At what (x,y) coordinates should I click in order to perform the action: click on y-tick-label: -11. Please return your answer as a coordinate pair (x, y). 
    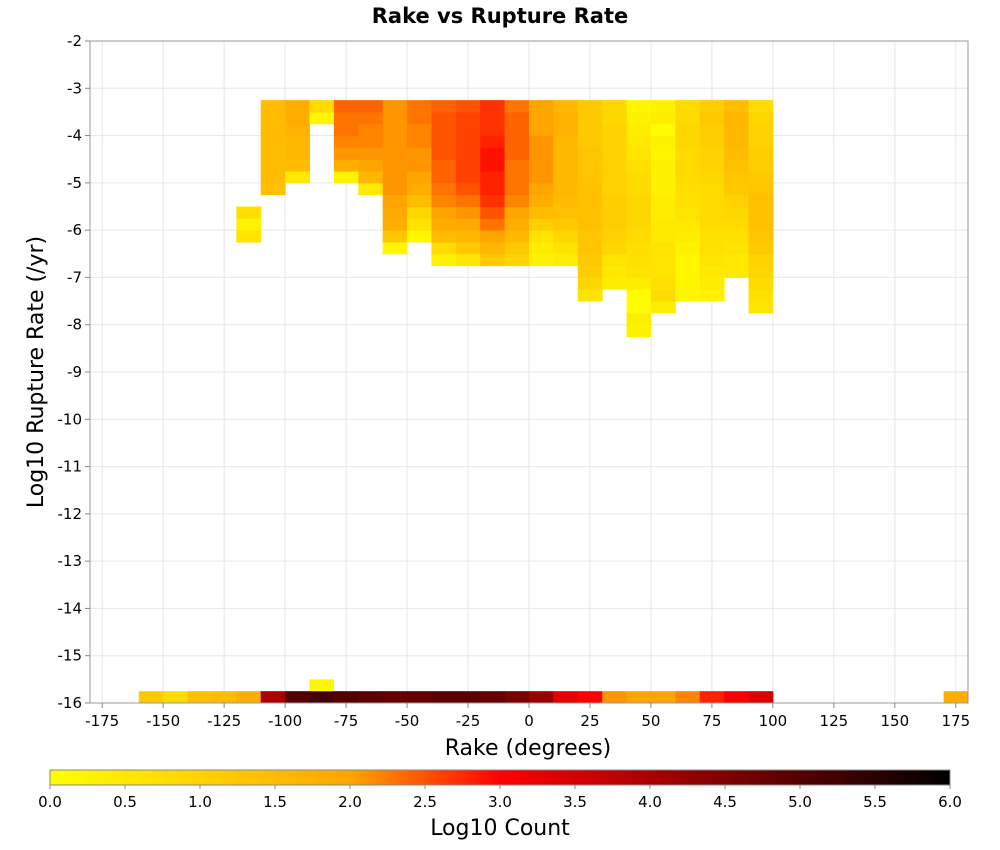
    Looking at the image, I should click on (70, 467).